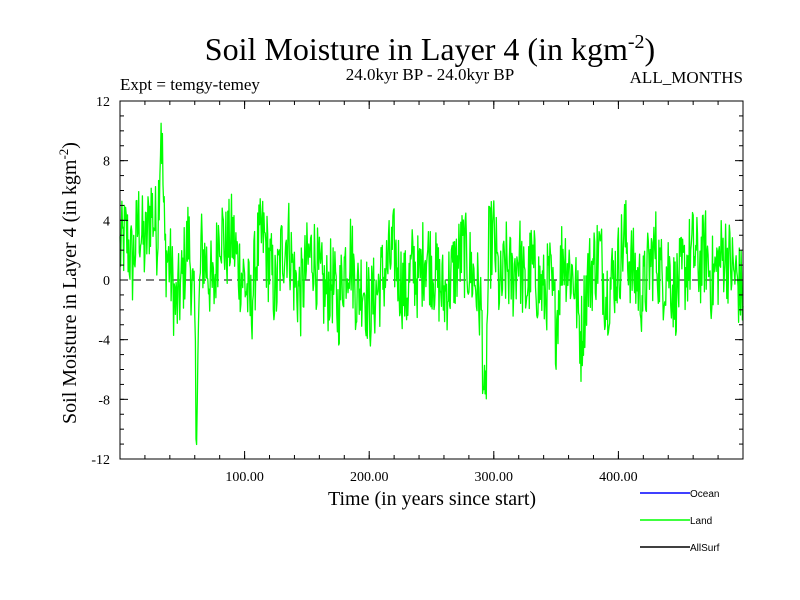  I want to click on x-axis-label: Time (in years since start), so click(432, 499).